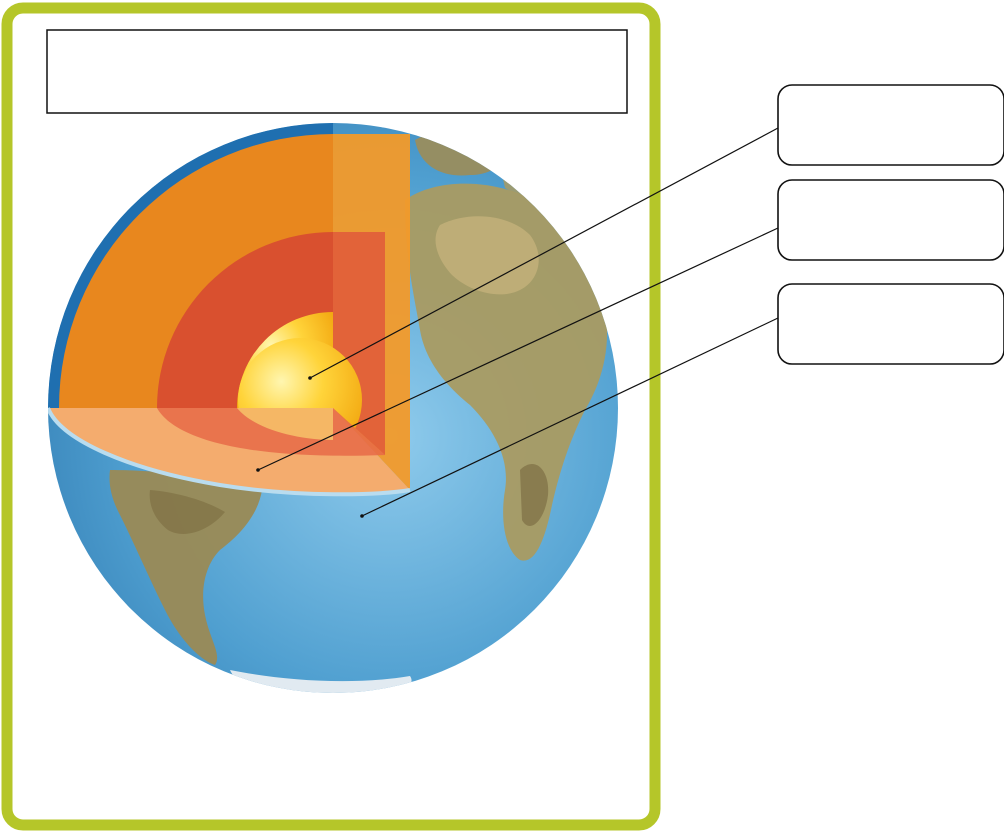 The width and height of the screenshot is (1004, 832). I want to click on antarctica-landmass, so click(321, 681).